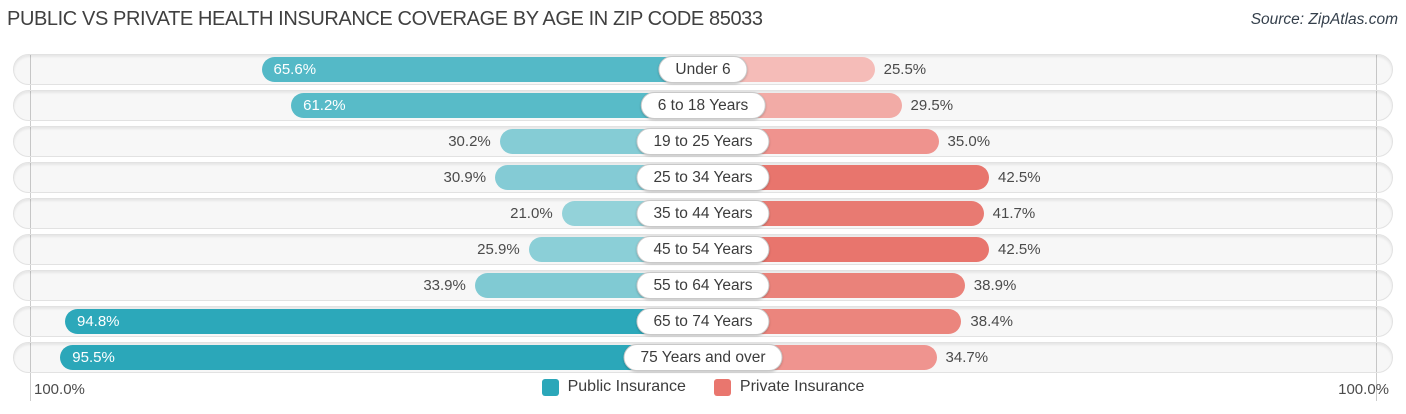  Describe the element at coordinates (59, 389) in the screenshot. I see `left-axis-max-label: 100.0%` at that location.